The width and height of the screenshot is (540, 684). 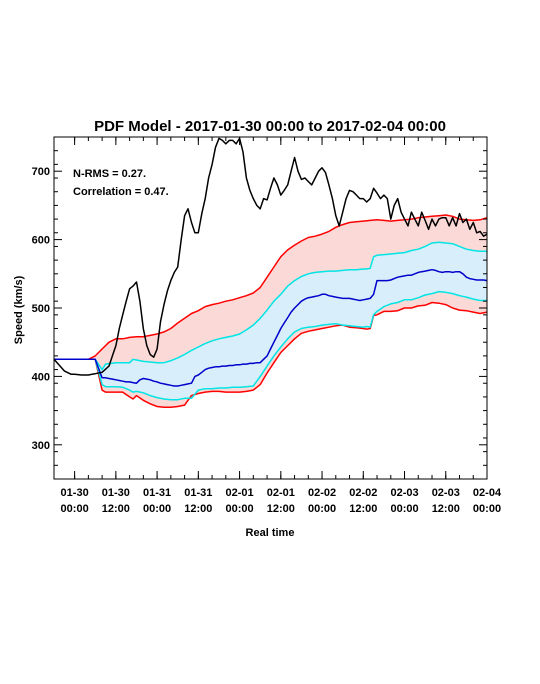 I want to click on annotation-nrms: N-RMS = 0.27., so click(x=109, y=174).